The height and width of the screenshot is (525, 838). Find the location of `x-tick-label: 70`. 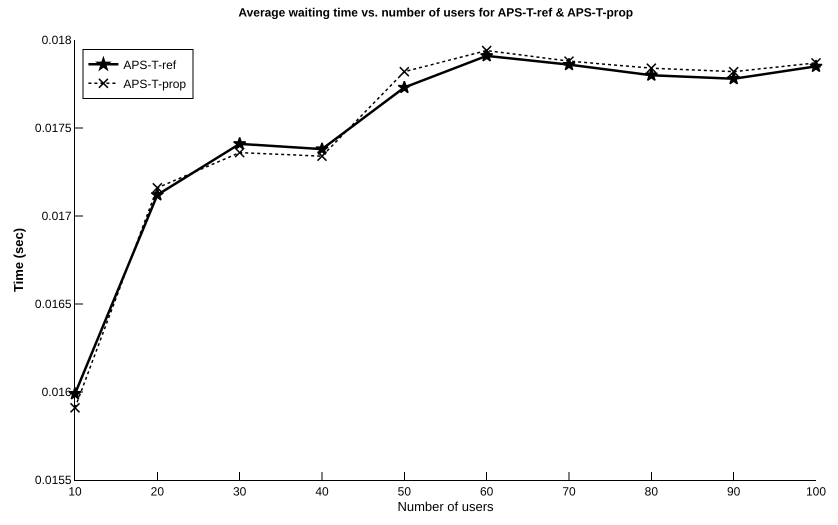

x-tick-label: 70 is located at coordinates (569, 491).